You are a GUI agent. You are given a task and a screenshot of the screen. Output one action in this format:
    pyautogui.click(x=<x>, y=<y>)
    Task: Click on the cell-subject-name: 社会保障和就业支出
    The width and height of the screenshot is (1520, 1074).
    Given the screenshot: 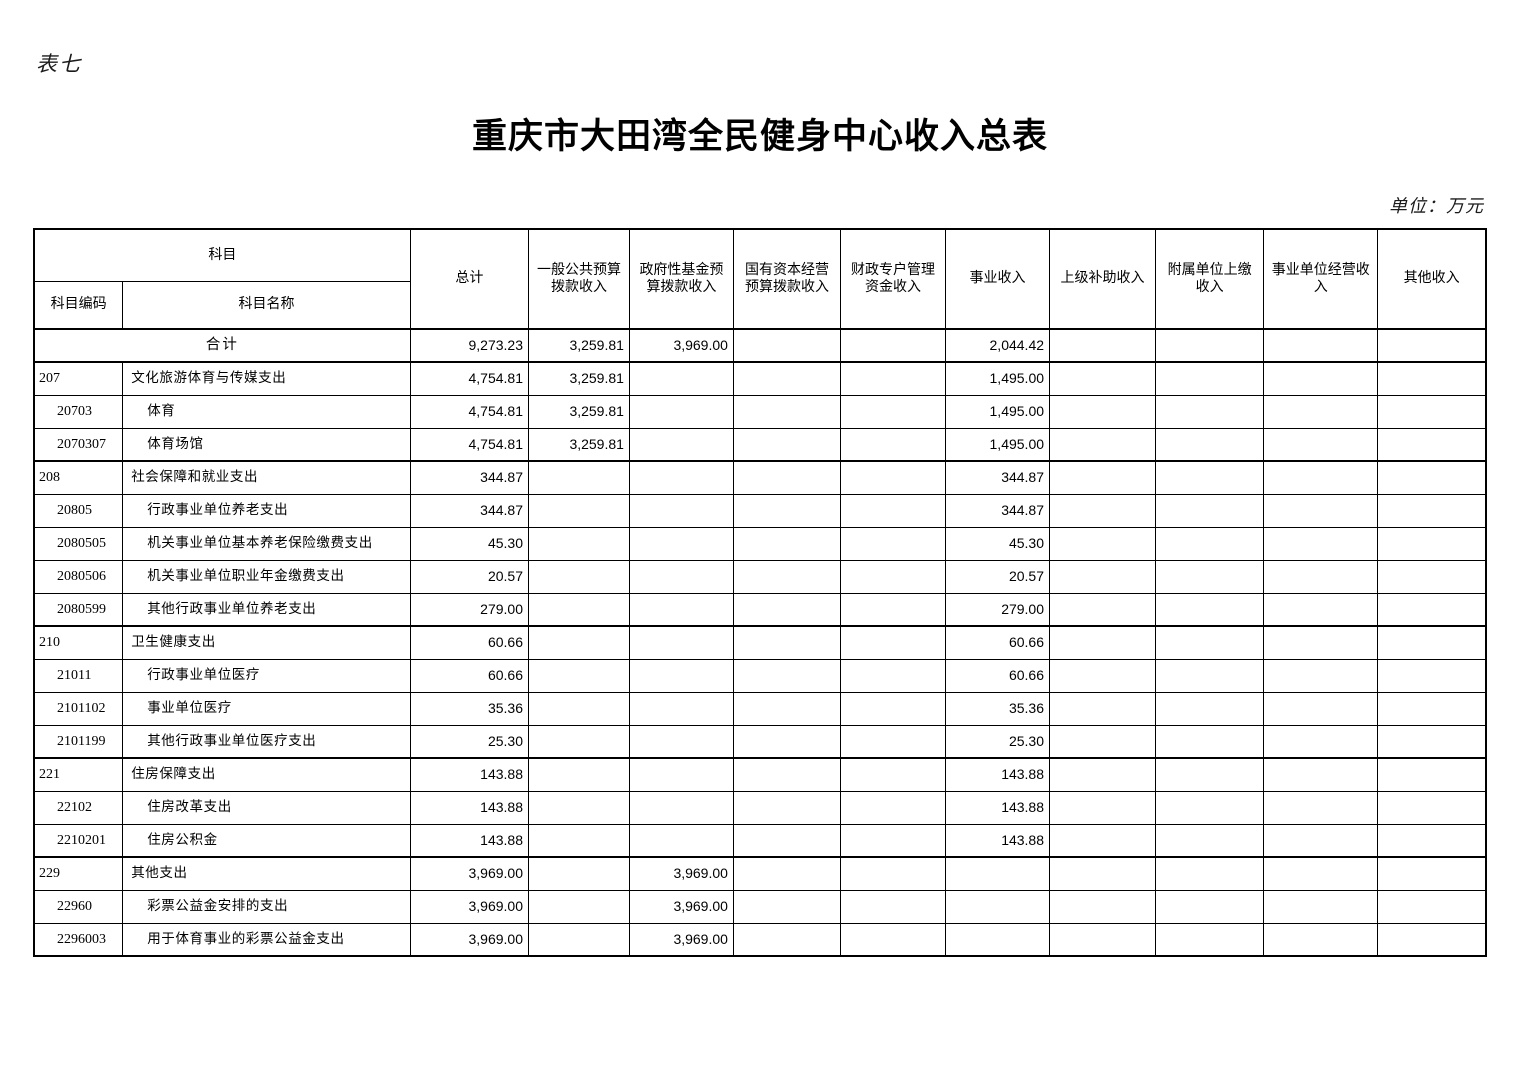 What is the action you would take?
    pyautogui.click(x=266, y=477)
    